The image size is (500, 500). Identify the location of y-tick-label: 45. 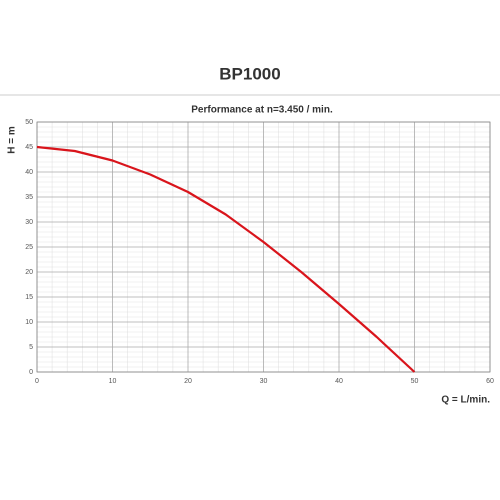
(29, 147).